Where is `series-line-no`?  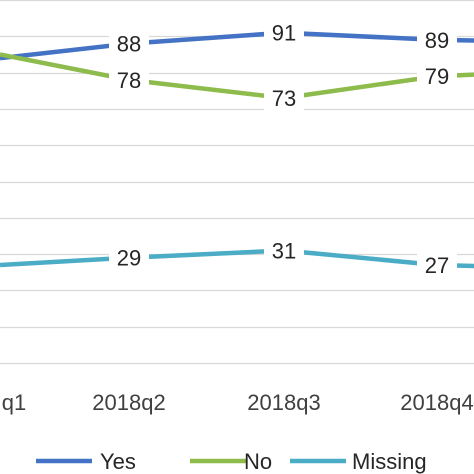 series-line-no is located at coordinates (237, 76).